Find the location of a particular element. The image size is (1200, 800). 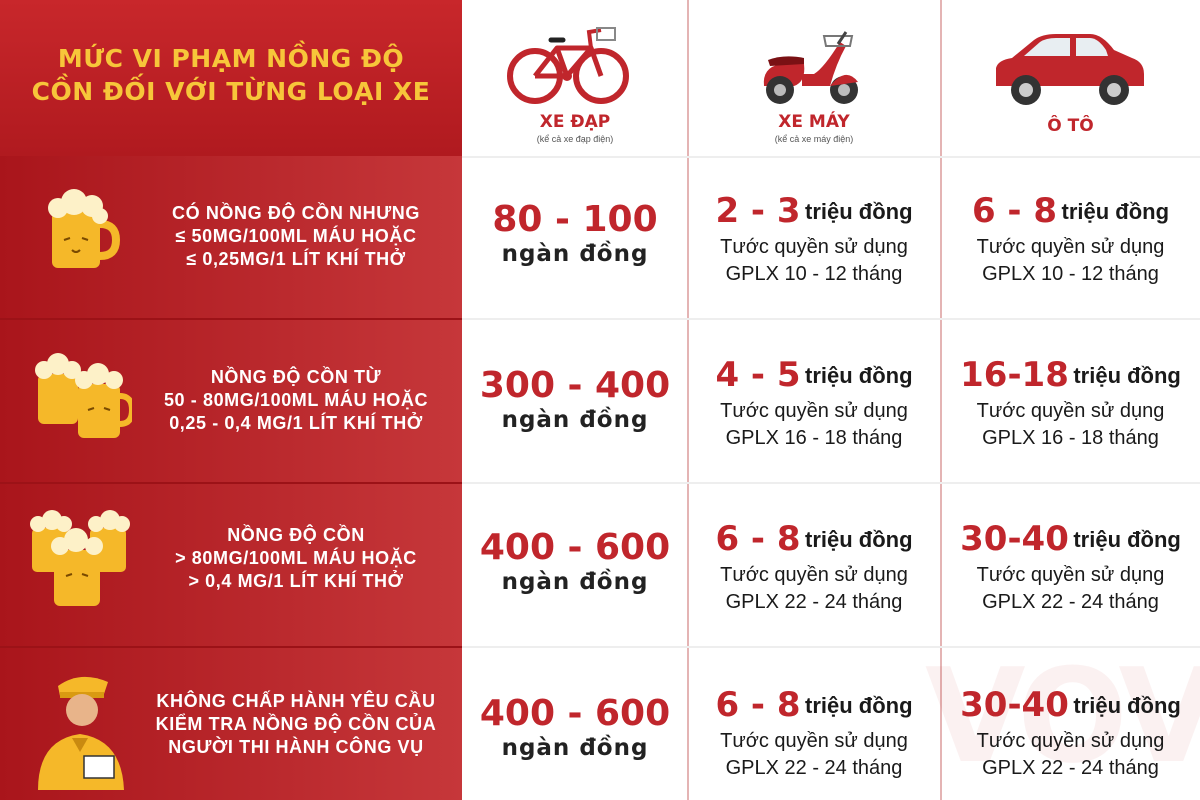

row-4-bicycle-fine: 400 - 600 ngàn đồng is located at coordinates (575, 728).